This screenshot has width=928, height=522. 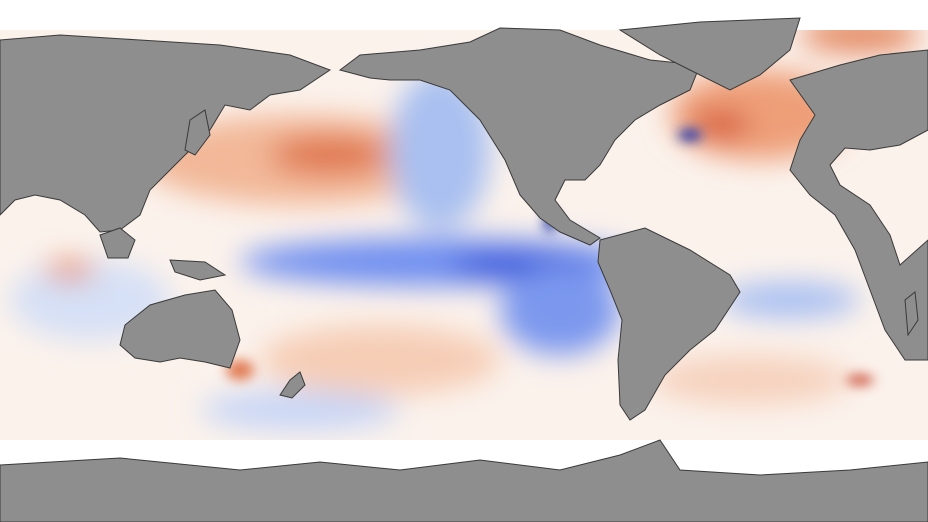 What do you see at coordinates (197, 132) in the screenshot?
I see `japan` at bounding box center [197, 132].